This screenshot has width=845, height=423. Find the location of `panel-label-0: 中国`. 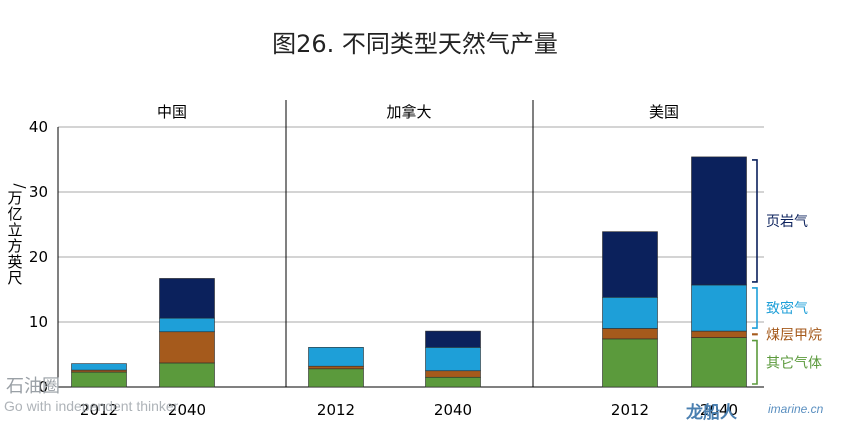

panel-label-0: 中国 is located at coordinates (172, 112).